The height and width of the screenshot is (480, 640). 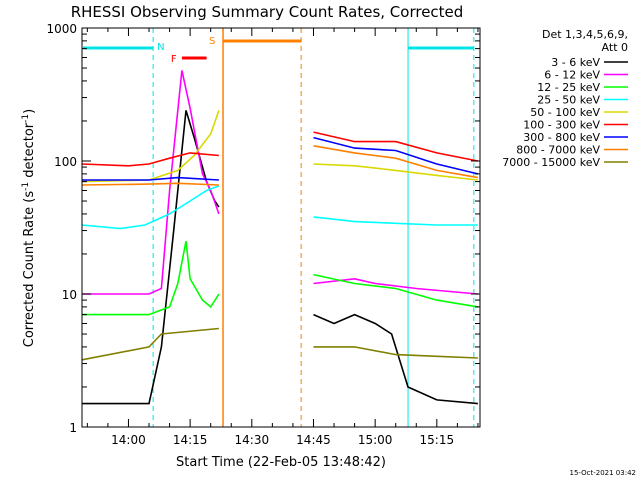 What do you see at coordinates (615, 47) in the screenshot?
I see `legend-header-line2: Att 0` at bounding box center [615, 47].